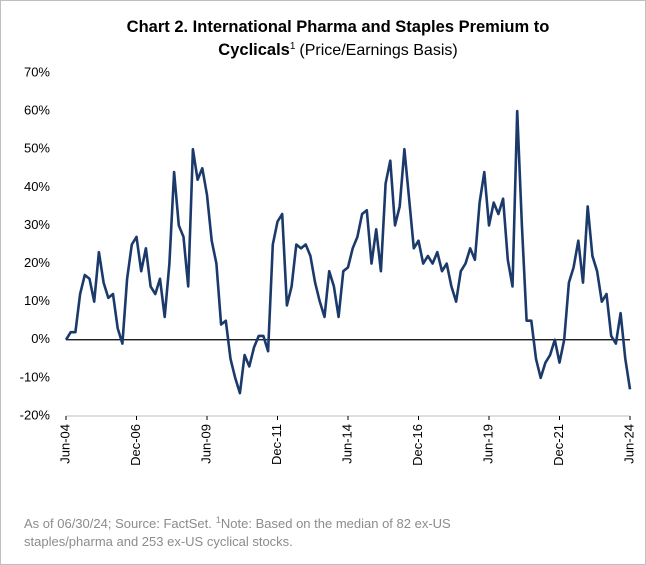 The image size is (646, 565). I want to click on footnote-b: Note: Based on the median of 82 ex-US, so click(336, 523).